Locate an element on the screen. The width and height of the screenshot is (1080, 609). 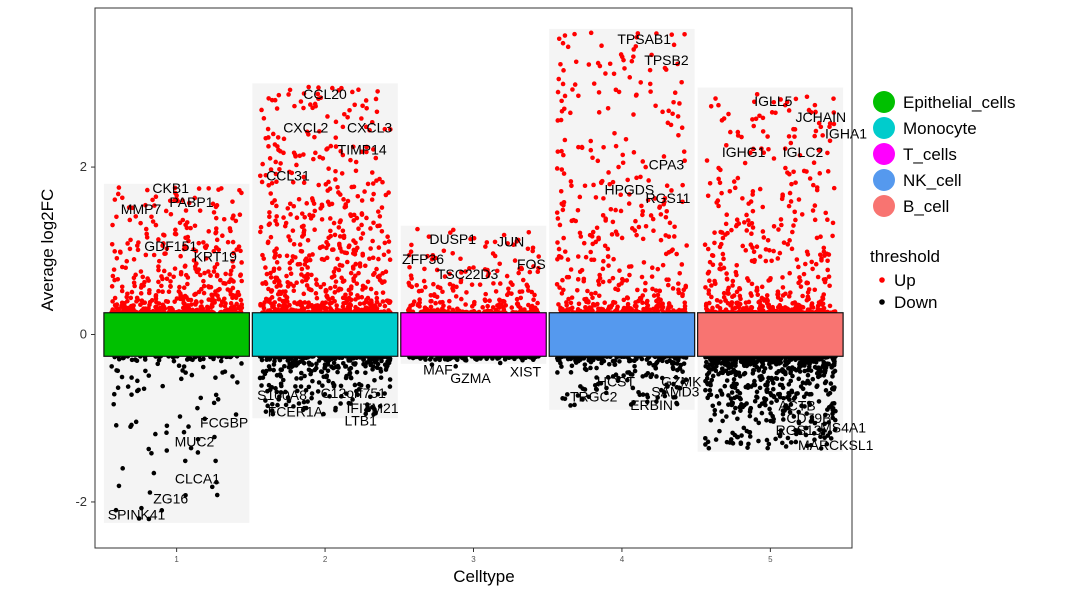
x-axis-title: Celltype is located at coordinates (483, 576).